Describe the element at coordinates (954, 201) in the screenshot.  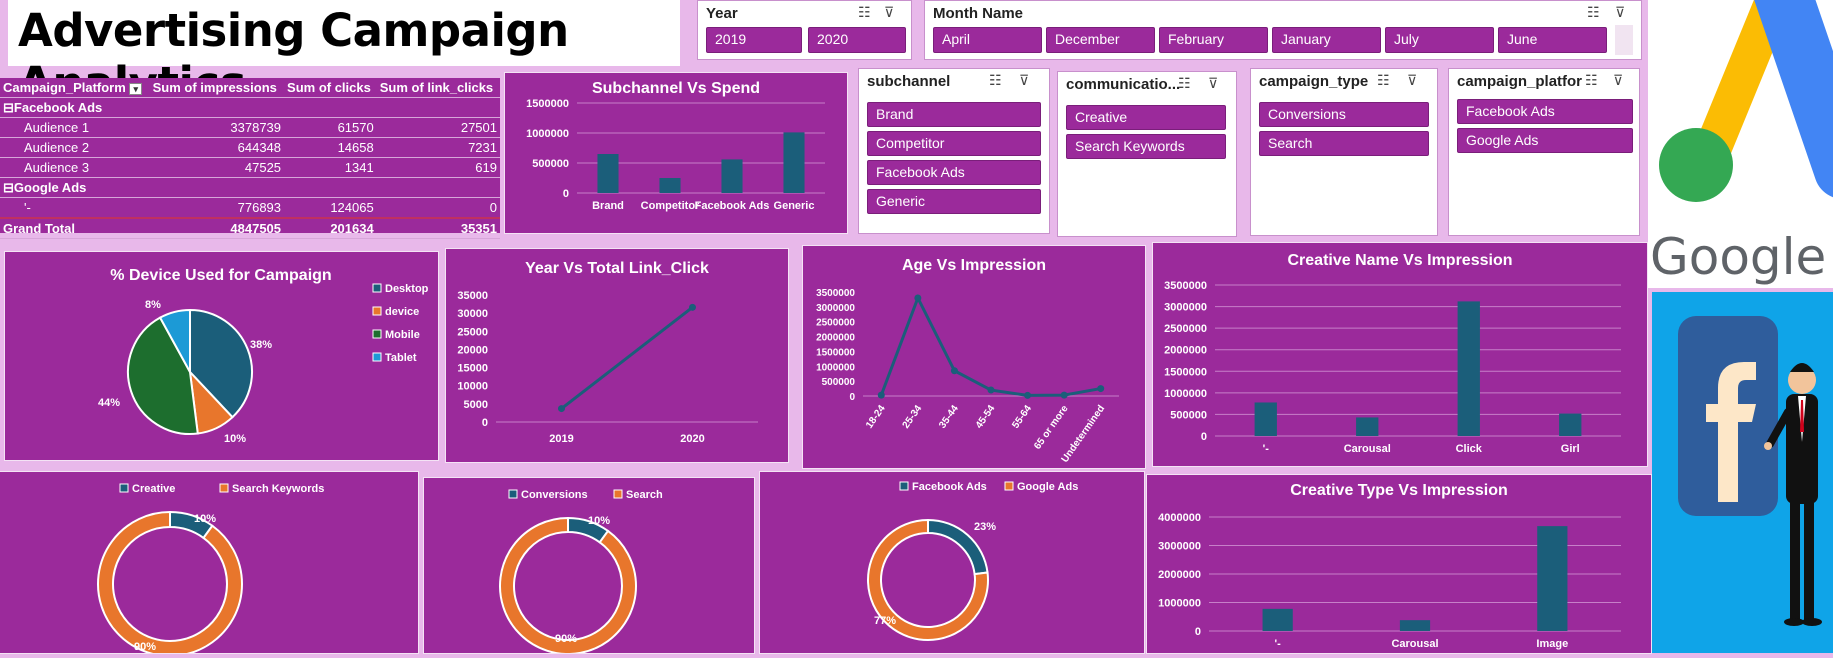
I see `slicer-subchannel-item: Generic` at that location.